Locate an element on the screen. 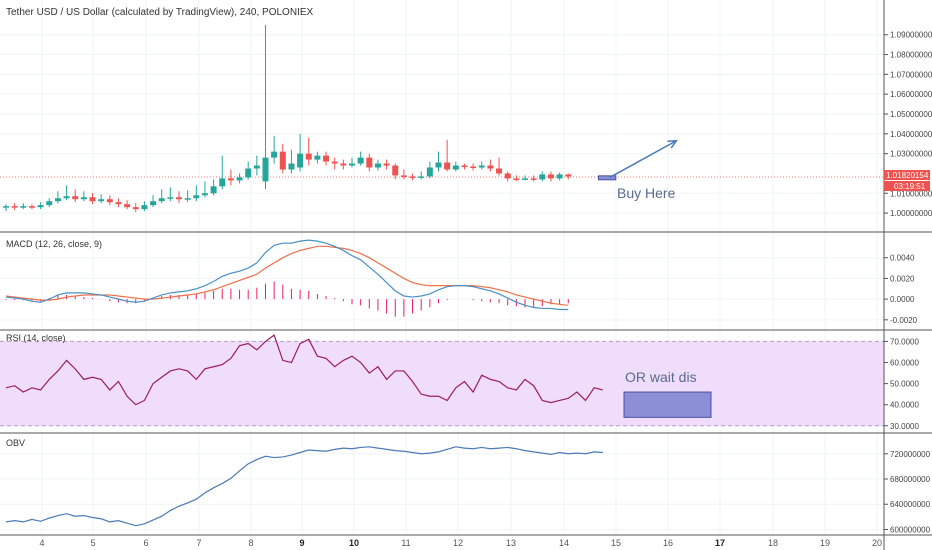 This screenshot has height=550, width=932. y-tick-label: 60.0000 is located at coordinates (904, 363).